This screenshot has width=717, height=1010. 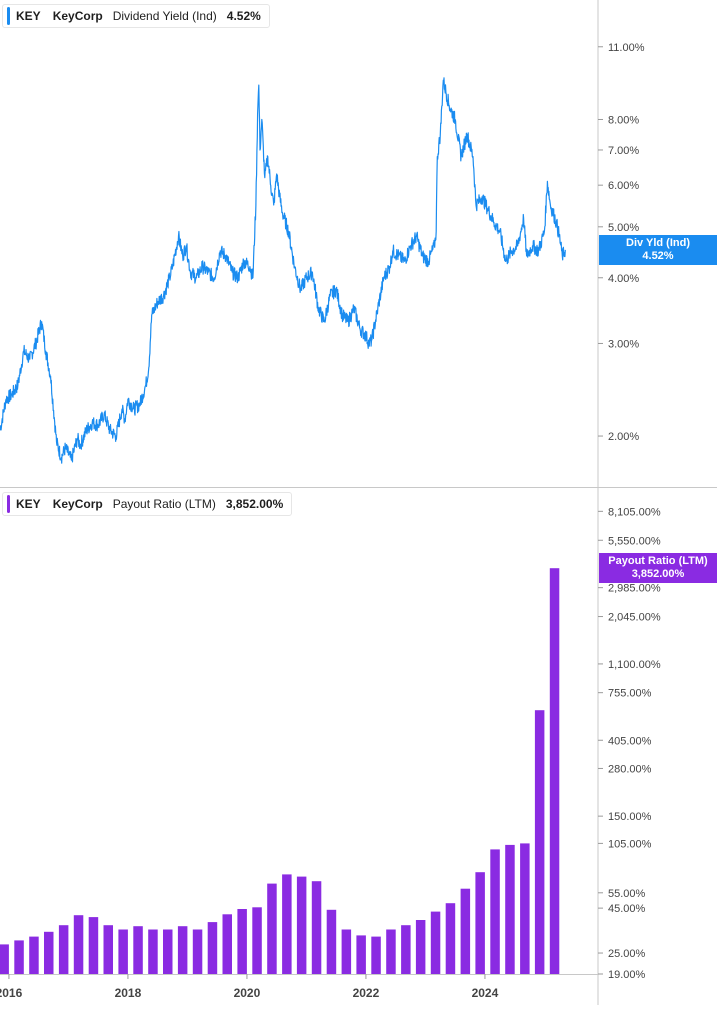 I want to click on last-value-flag-payout: Payout Ratio (LTM) 3,852.00%, so click(x=658, y=568).